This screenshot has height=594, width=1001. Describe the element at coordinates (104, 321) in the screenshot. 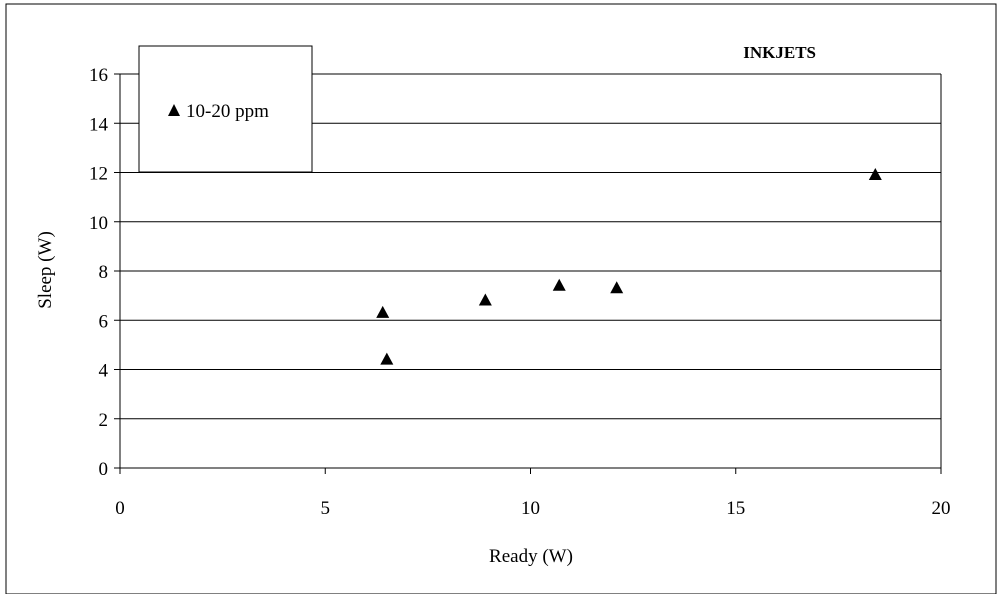

I see `y-tick-label: 6` at that location.